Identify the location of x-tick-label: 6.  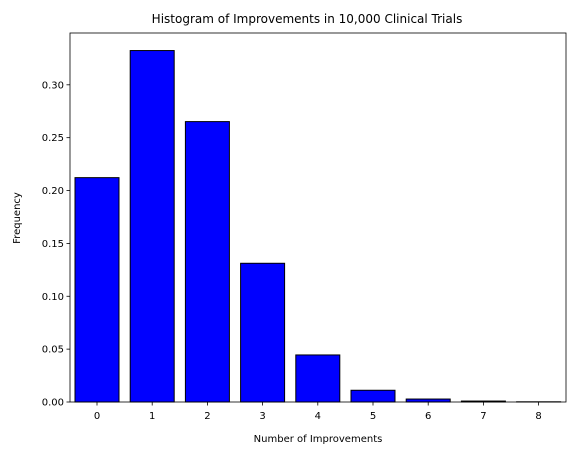
(428, 416).